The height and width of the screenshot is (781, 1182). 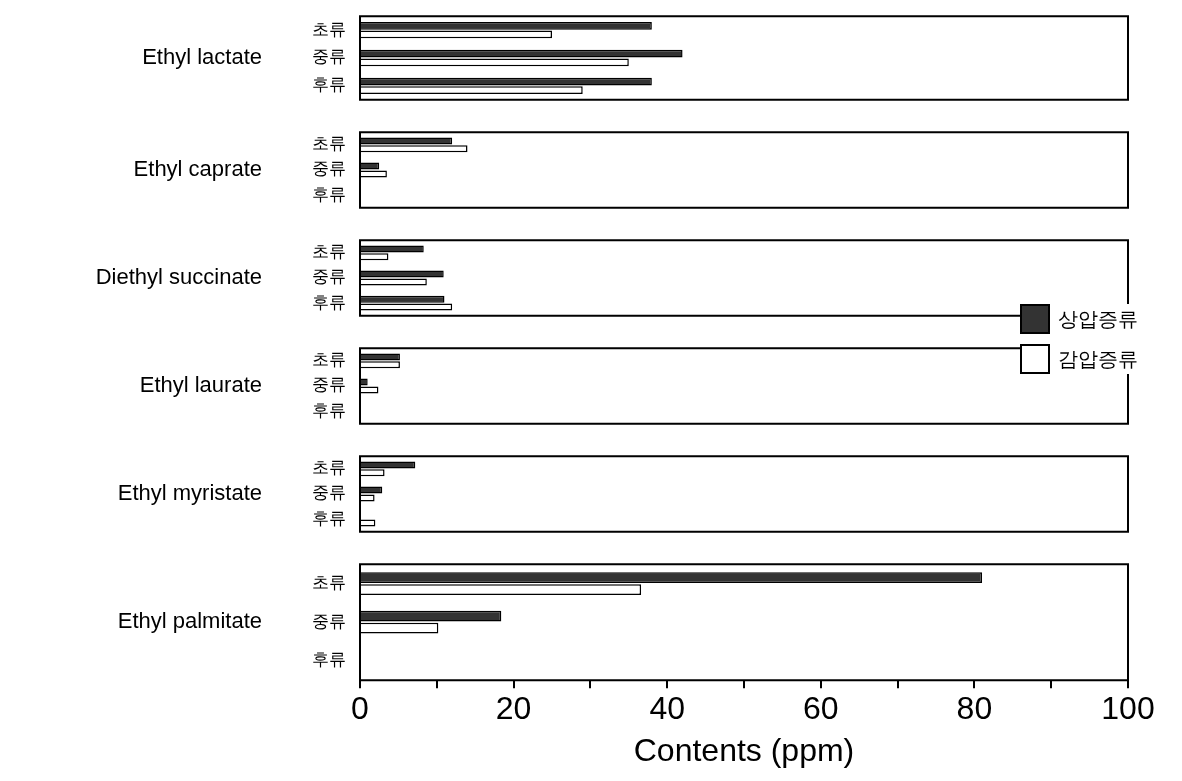 What do you see at coordinates (178, 277) in the screenshot?
I see `y-axis-title: Diethyl succinate` at bounding box center [178, 277].